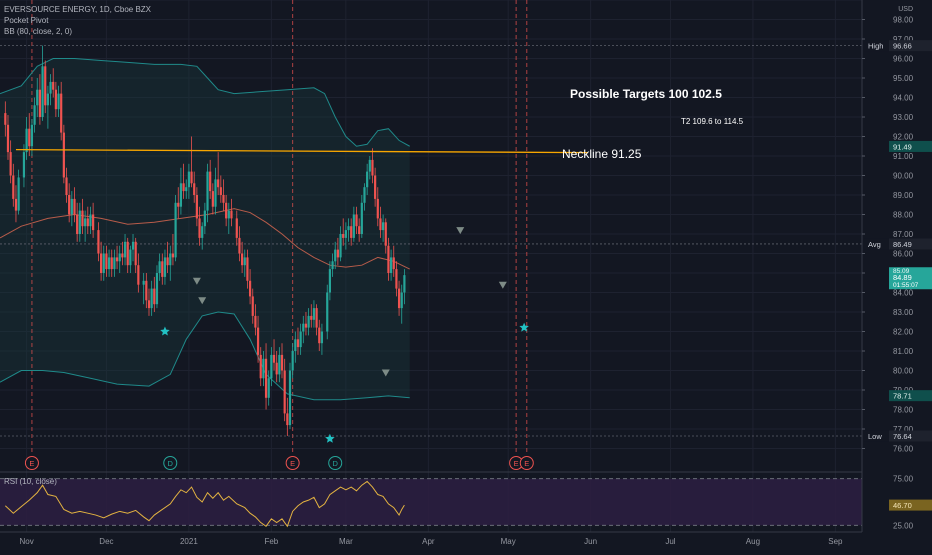  Describe the element at coordinates (301, 151) in the screenshot. I see `neckline` at that location.